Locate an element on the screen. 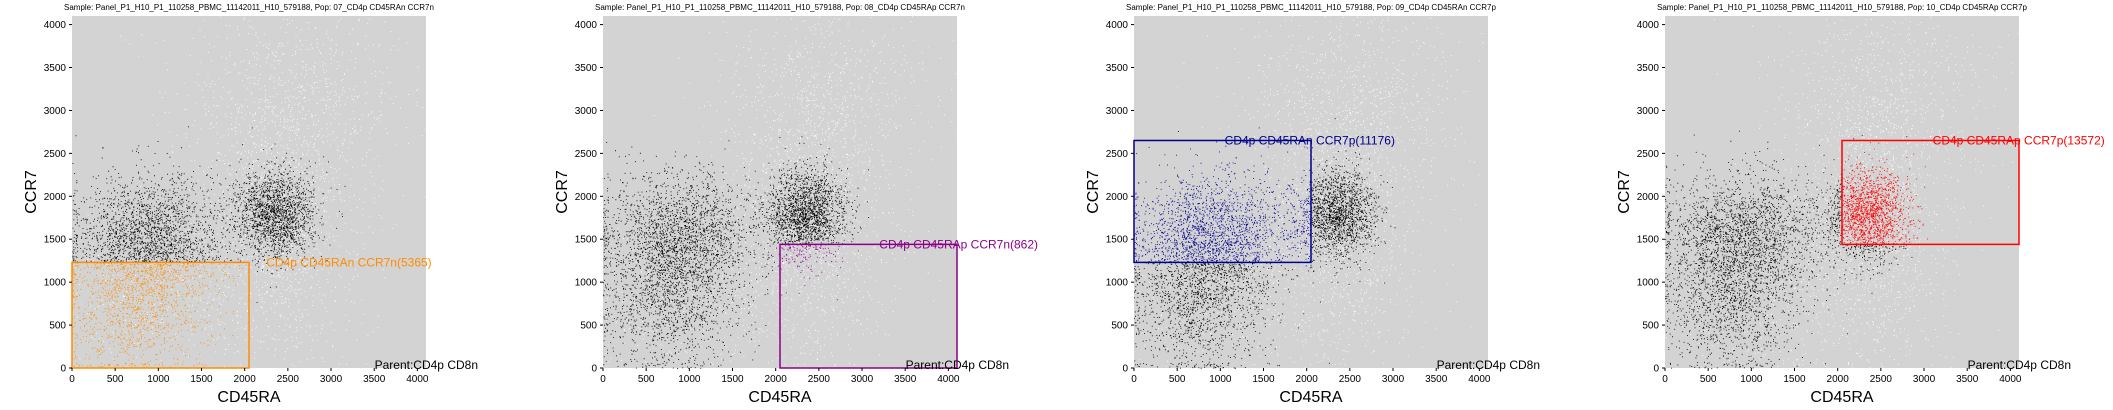 This screenshot has width=2113, height=410. gate-label: CD4p CD45RAn CCR7p(11176) is located at coordinates (1310, 140).